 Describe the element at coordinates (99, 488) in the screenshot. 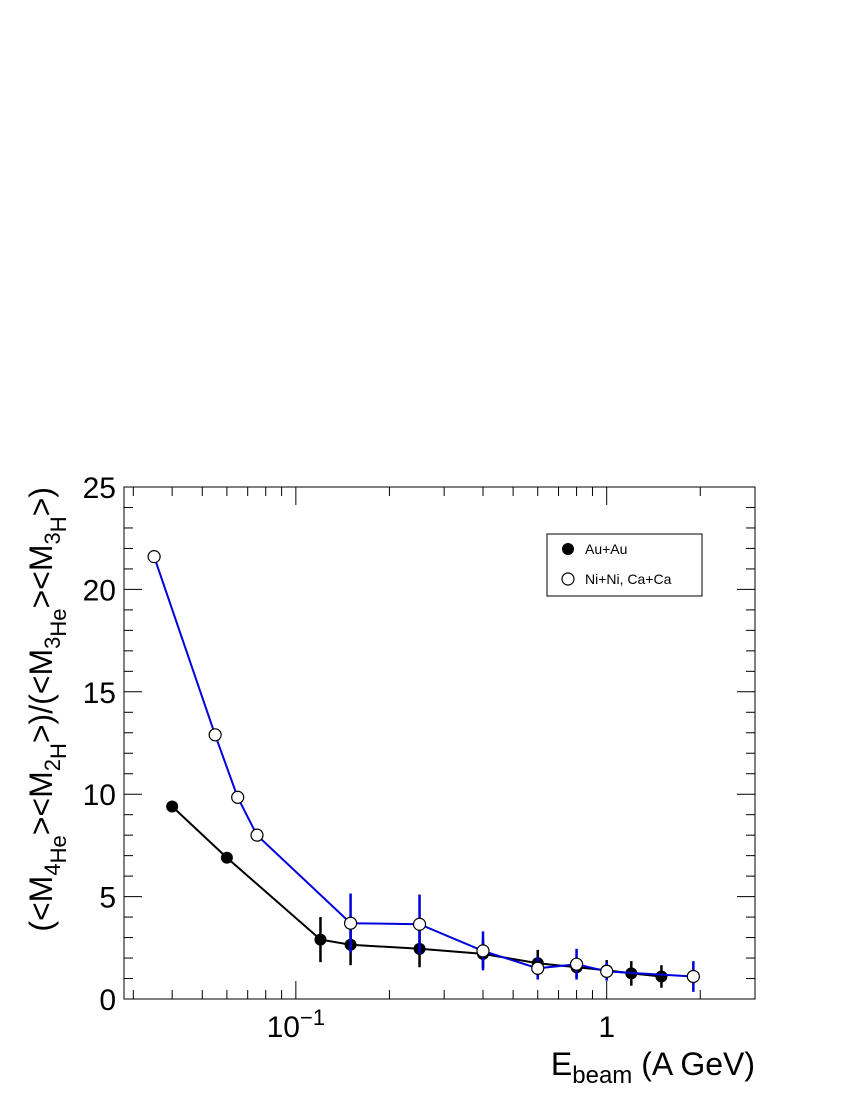

I see `y-tick-label: 25` at that location.